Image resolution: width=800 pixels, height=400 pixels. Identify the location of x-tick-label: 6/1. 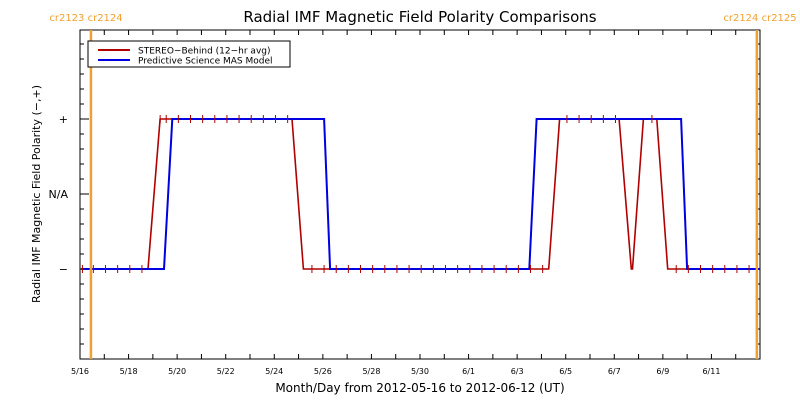
(468, 371).